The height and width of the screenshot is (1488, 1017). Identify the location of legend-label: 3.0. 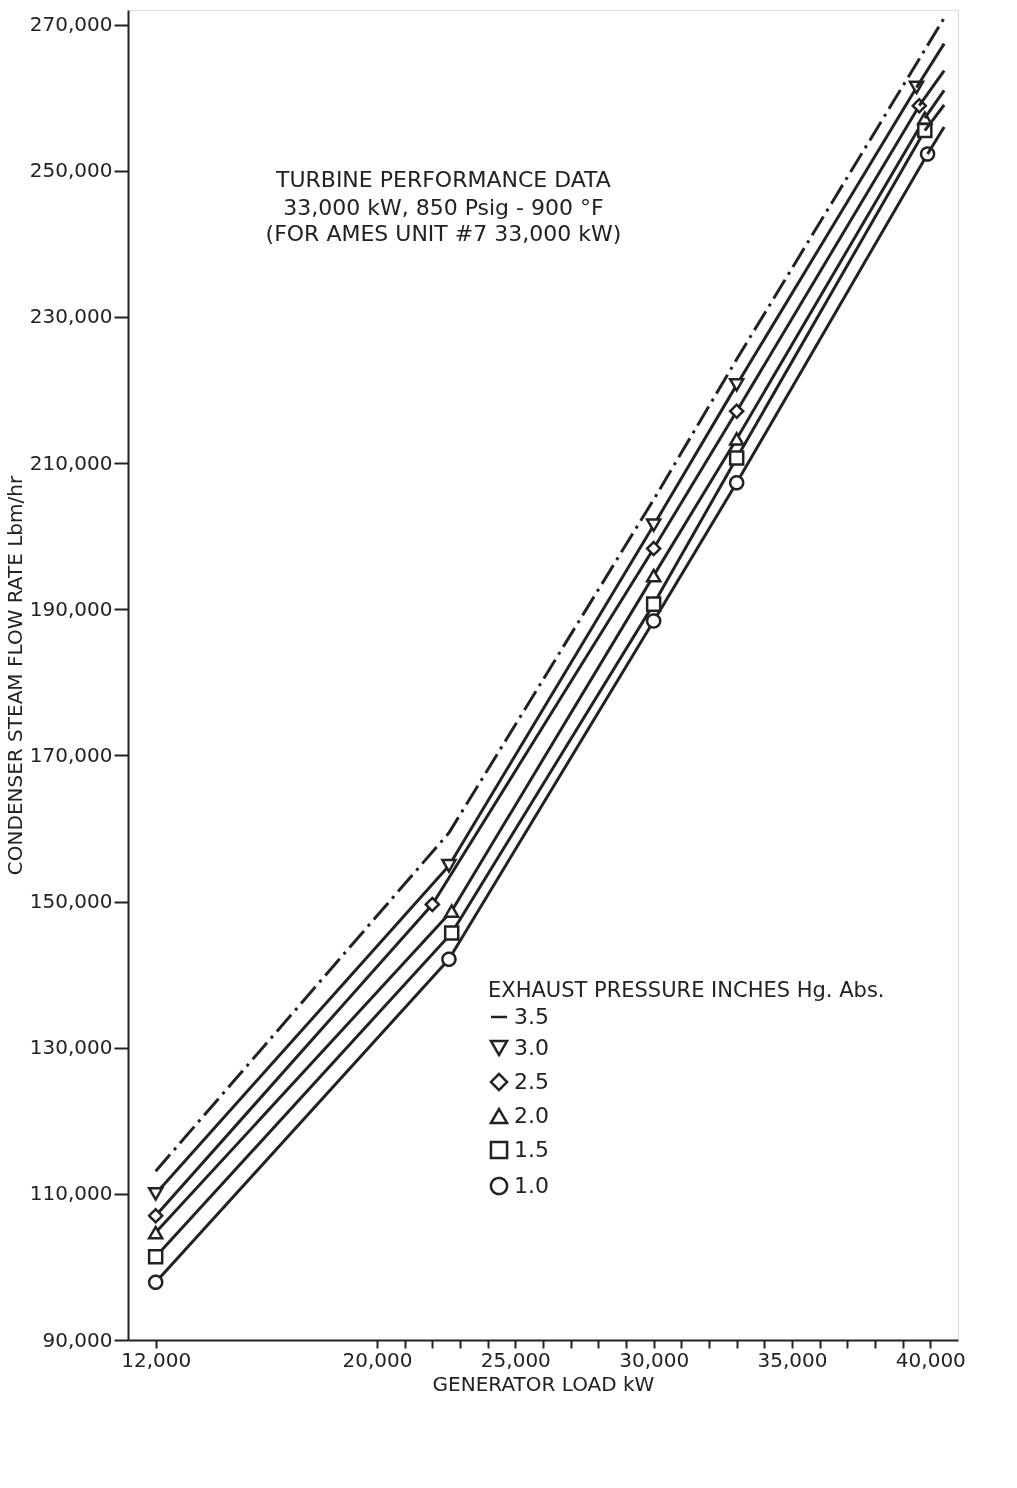
(531, 1047).